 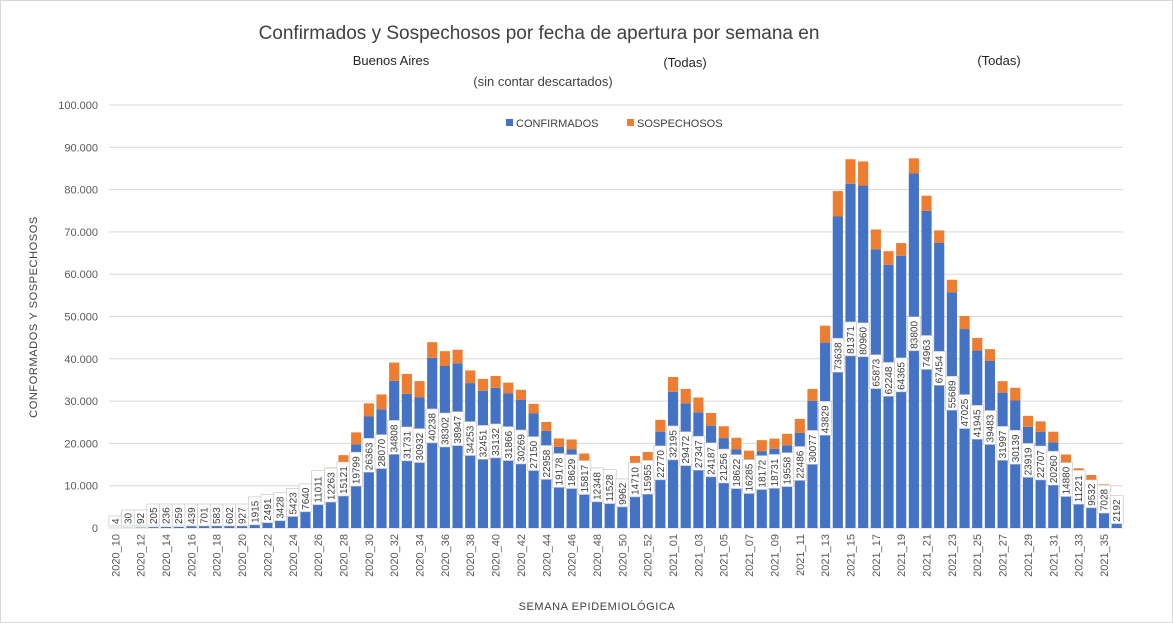 What do you see at coordinates (458, 429) in the screenshot?
I see `data-label-text: 38947` at bounding box center [458, 429].